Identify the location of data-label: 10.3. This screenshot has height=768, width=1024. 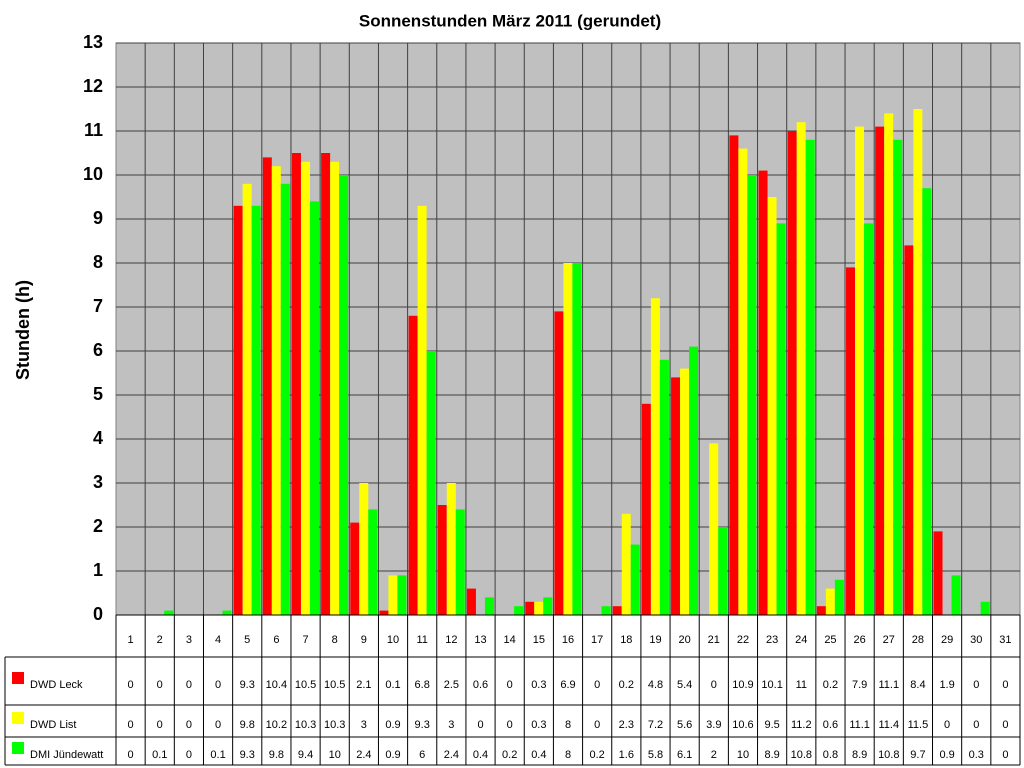
(334, 725).